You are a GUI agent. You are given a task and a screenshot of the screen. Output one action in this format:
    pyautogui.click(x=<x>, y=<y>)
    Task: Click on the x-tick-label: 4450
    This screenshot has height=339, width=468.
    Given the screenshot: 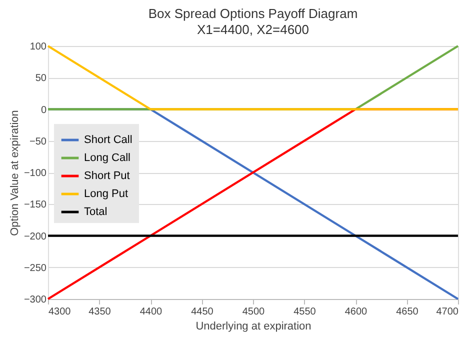 What is the action you would take?
    pyautogui.click(x=202, y=312)
    